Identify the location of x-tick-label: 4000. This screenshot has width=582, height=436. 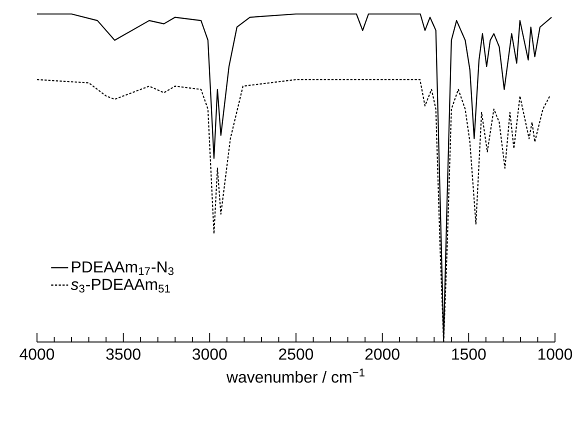
(37, 354).